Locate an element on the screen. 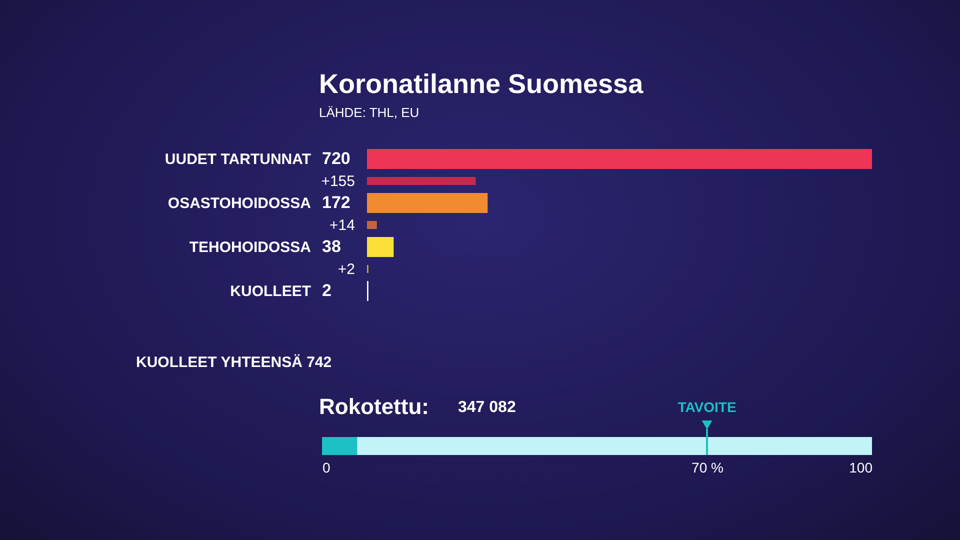 The height and width of the screenshot is (540, 960). data-label: 720 is located at coordinates (336, 158).